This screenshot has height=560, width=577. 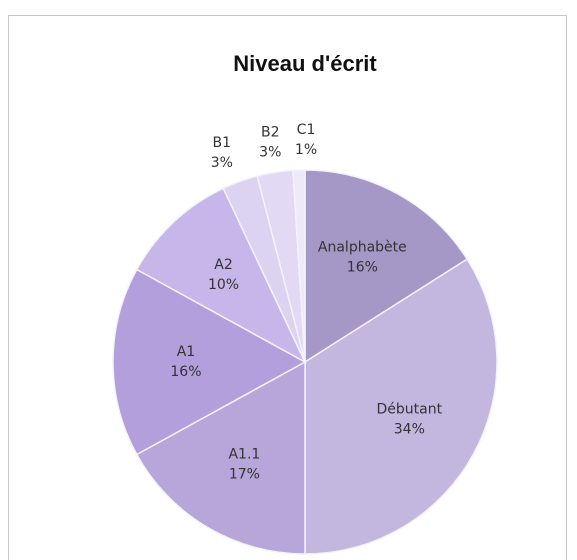 What do you see at coordinates (186, 352) in the screenshot?
I see `slice-label: A1` at bounding box center [186, 352].